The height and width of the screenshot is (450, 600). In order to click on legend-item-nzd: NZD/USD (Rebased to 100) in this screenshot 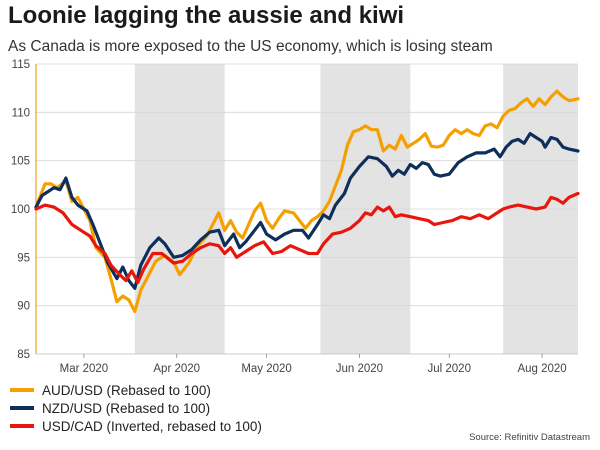, I will do `click(136, 408)`.